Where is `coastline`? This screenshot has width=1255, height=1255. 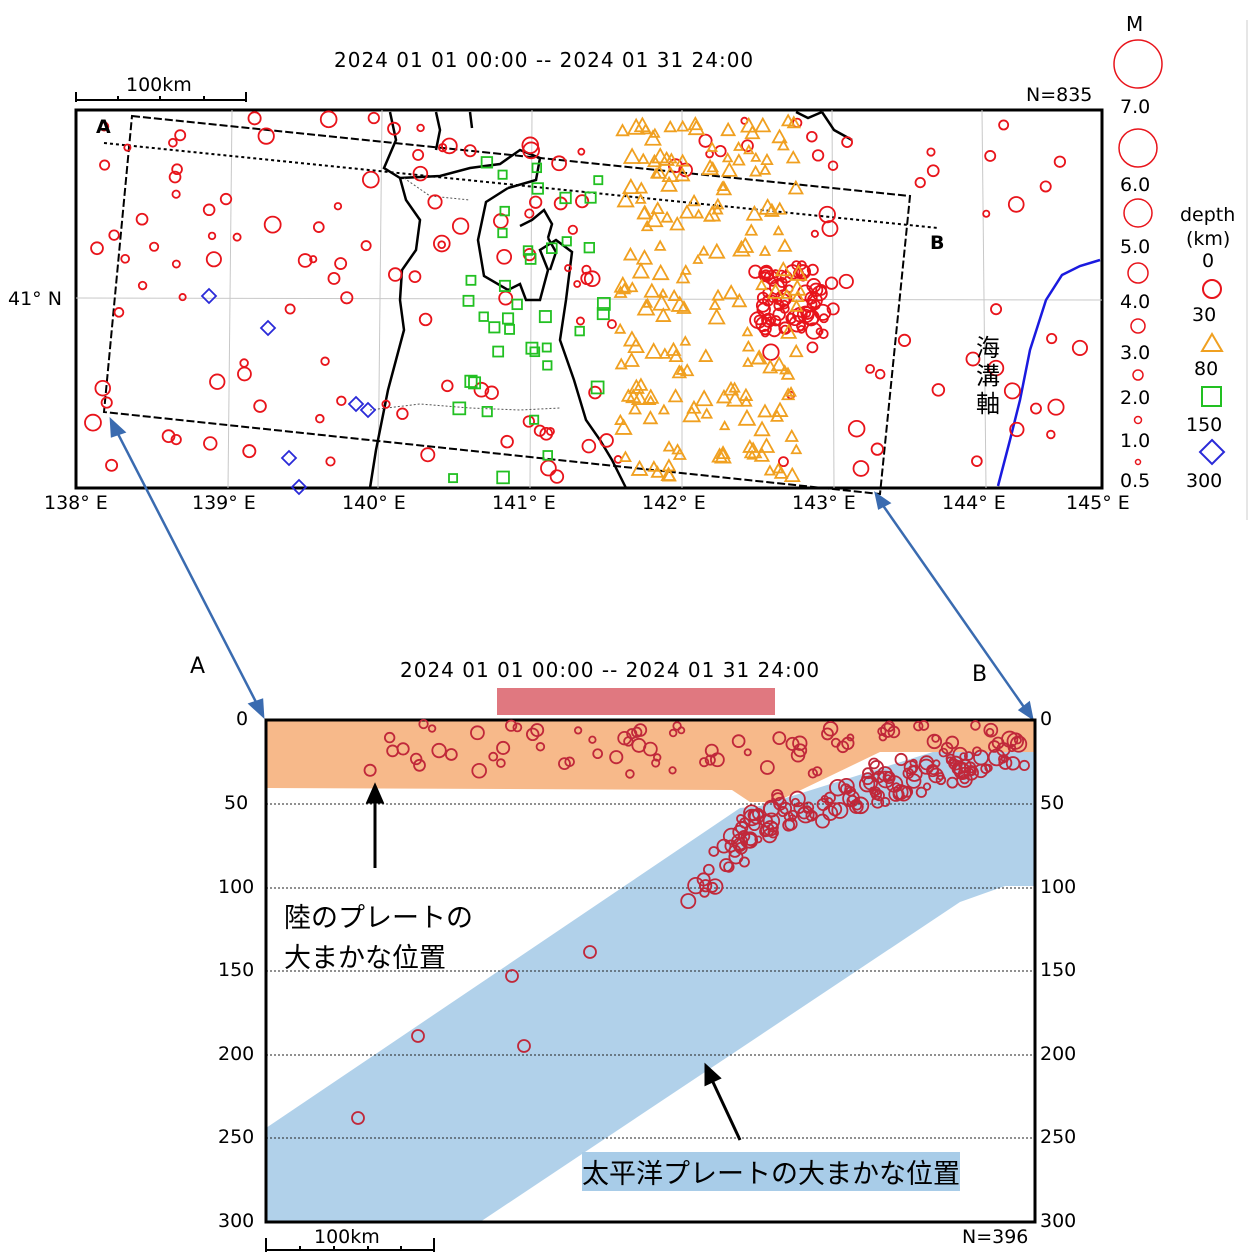
coastline is located at coordinates (610, 299).